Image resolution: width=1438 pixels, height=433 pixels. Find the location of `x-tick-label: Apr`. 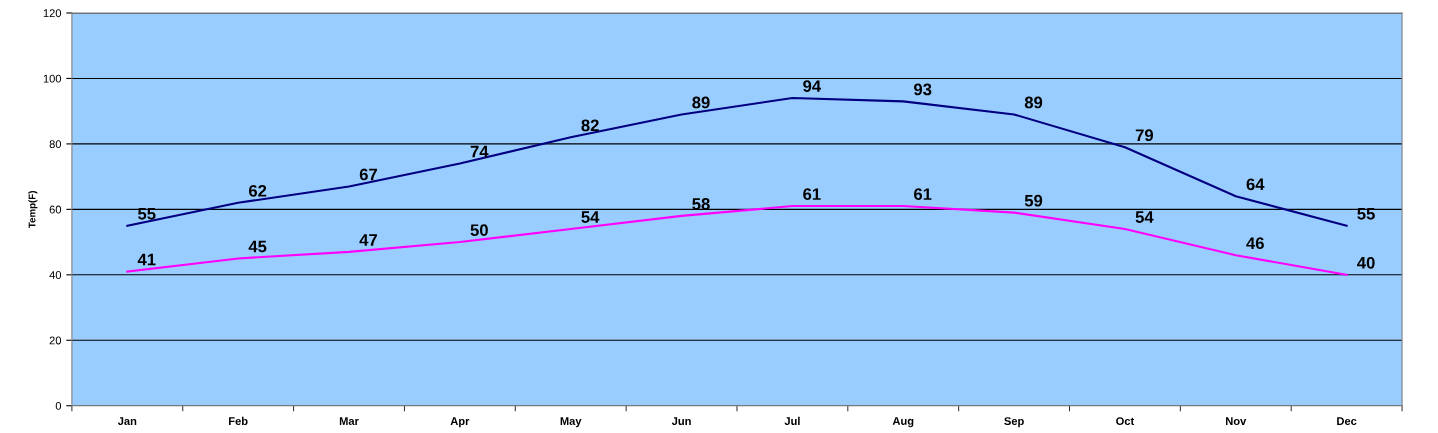

x-tick-label: Apr is located at coordinates (460, 422).